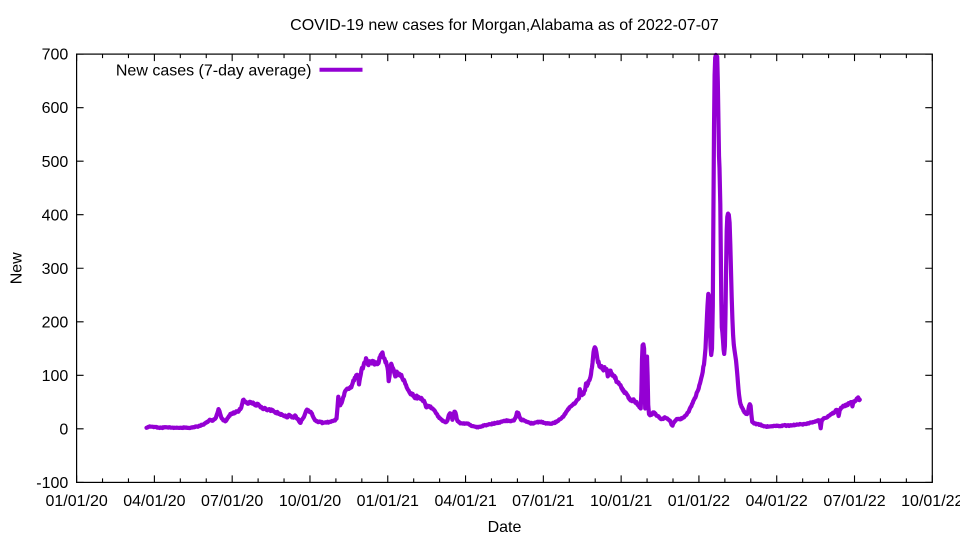 The height and width of the screenshot is (540, 960). Describe the element at coordinates (55, 322) in the screenshot. I see `svg-text: 200` at that location.